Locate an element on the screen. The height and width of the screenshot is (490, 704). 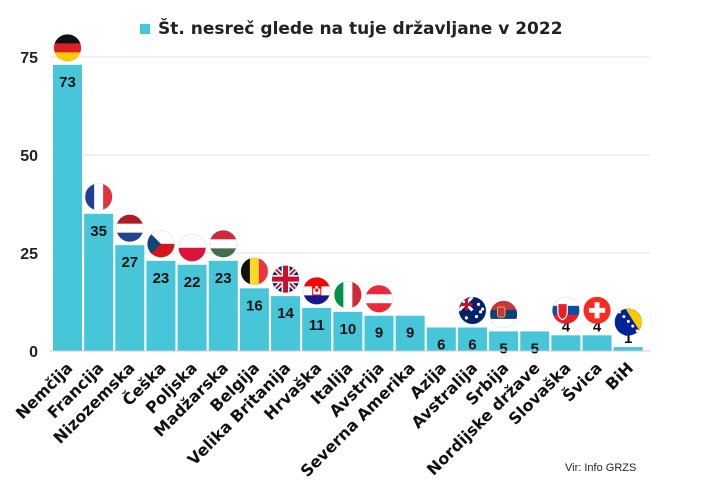
bar-value-label: 1 is located at coordinates (628, 338).